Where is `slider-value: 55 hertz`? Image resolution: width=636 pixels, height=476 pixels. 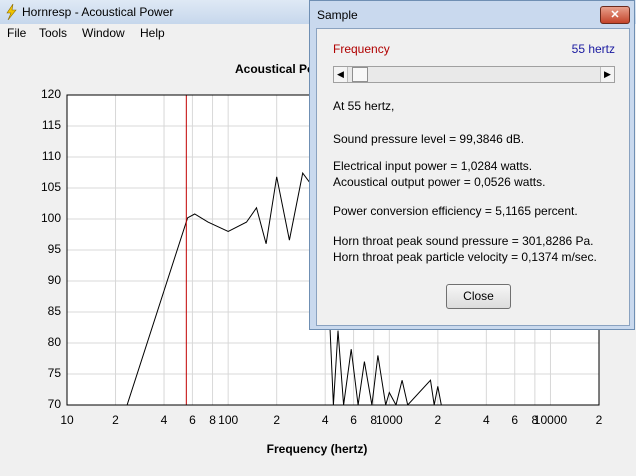
slider-value: 55 hertz is located at coordinates (593, 49).